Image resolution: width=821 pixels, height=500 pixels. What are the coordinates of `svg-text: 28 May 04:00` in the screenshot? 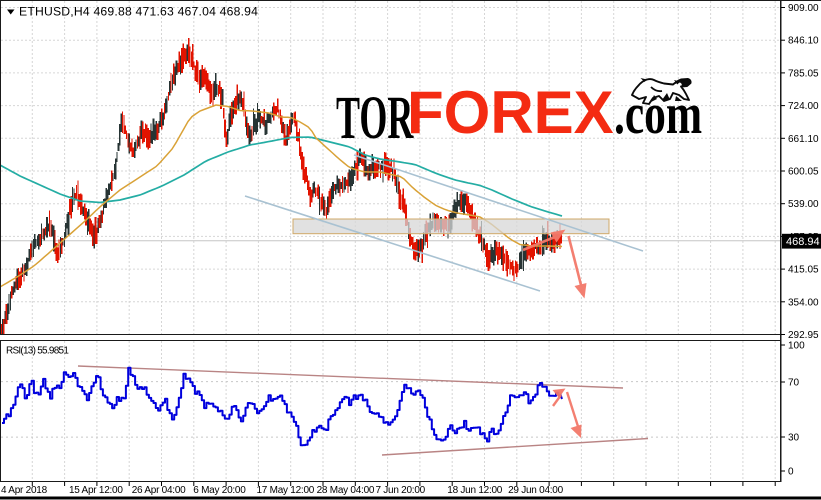 It's located at (346, 490).